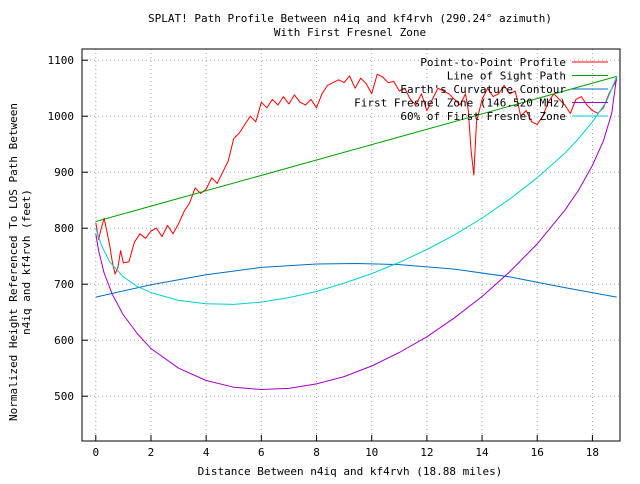 The width and height of the screenshot is (640, 484). Describe the element at coordinates (61, 116) in the screenshot. I see `y-tick-label: 1000` at that location.